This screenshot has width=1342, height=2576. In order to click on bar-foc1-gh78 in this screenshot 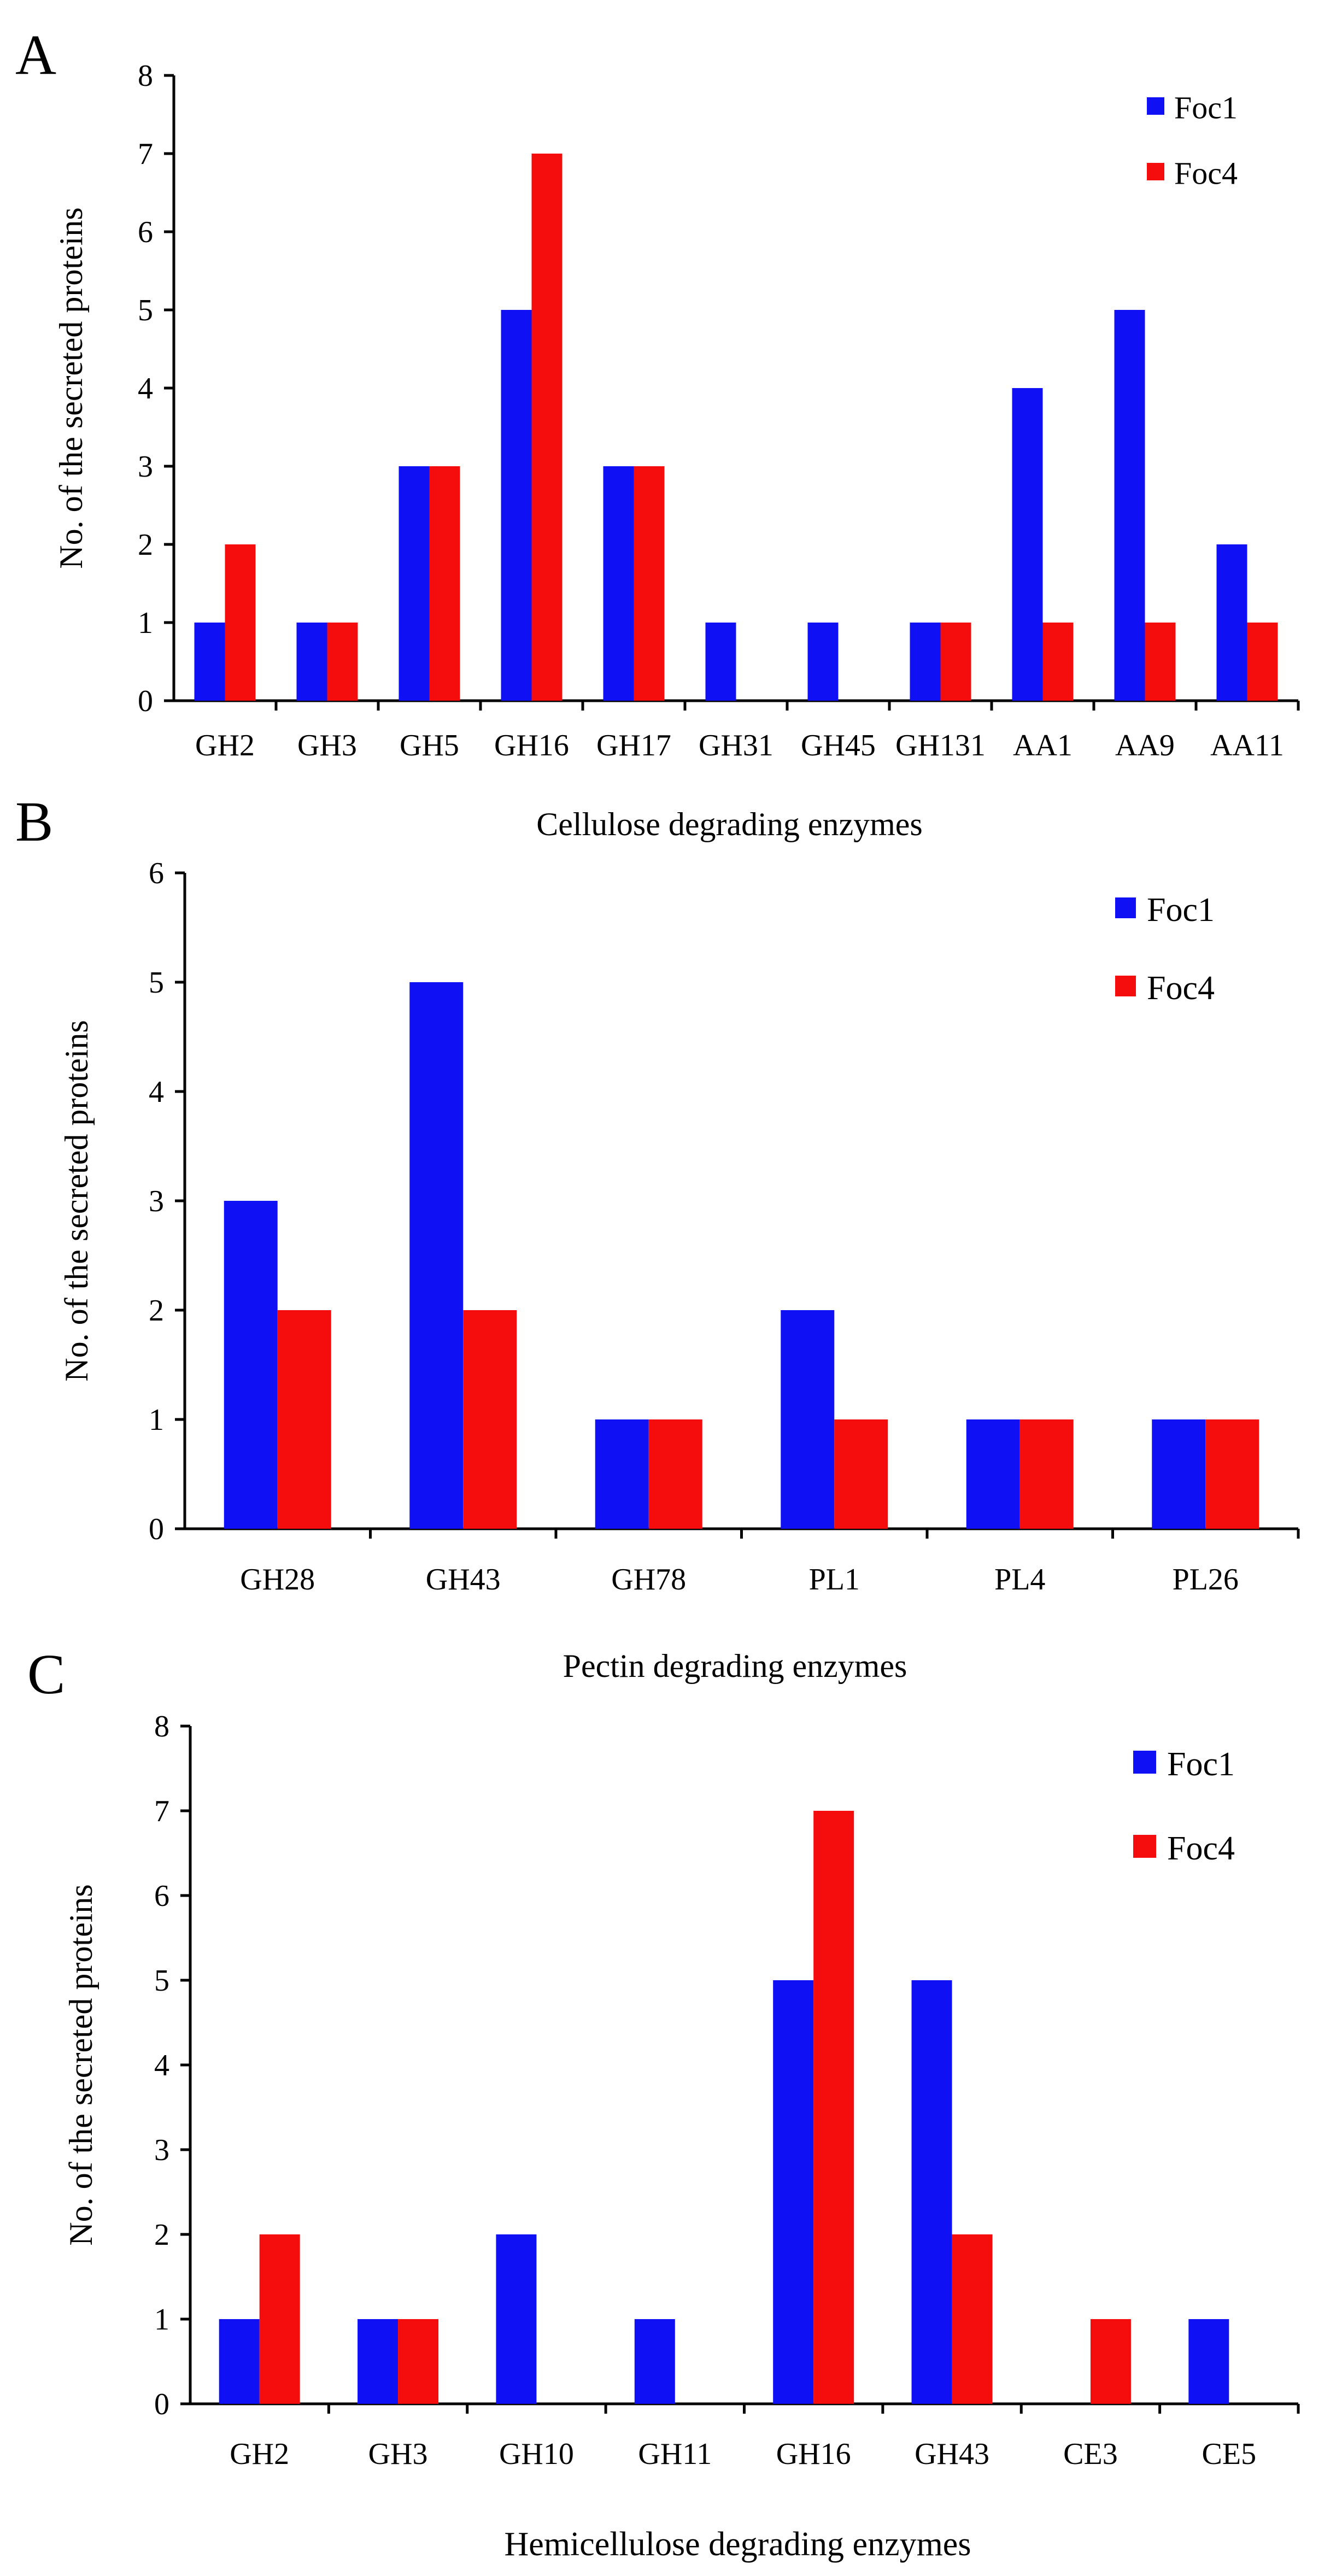, I will do `click(622, 1474)`.